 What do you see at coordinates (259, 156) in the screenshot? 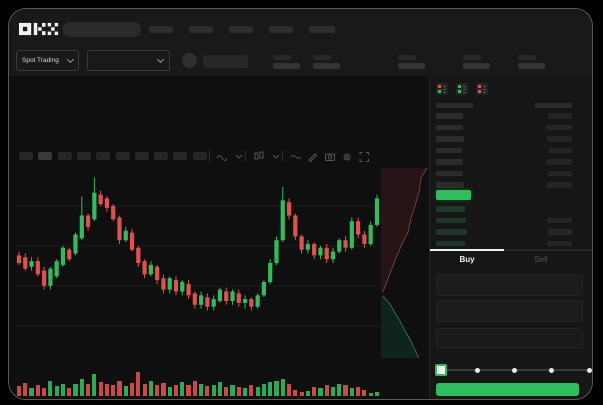
I see `candles-icon` at bounding box center [259, 156].